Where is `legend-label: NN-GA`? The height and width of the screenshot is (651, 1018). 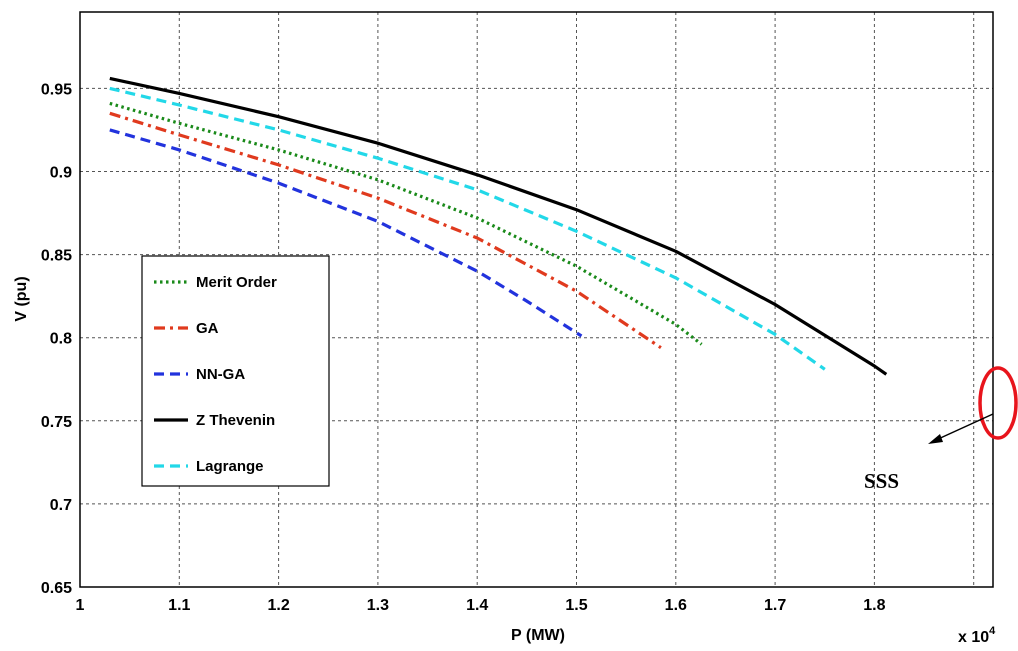
legend-label: NN-GA is located at coordinates (220, 374).